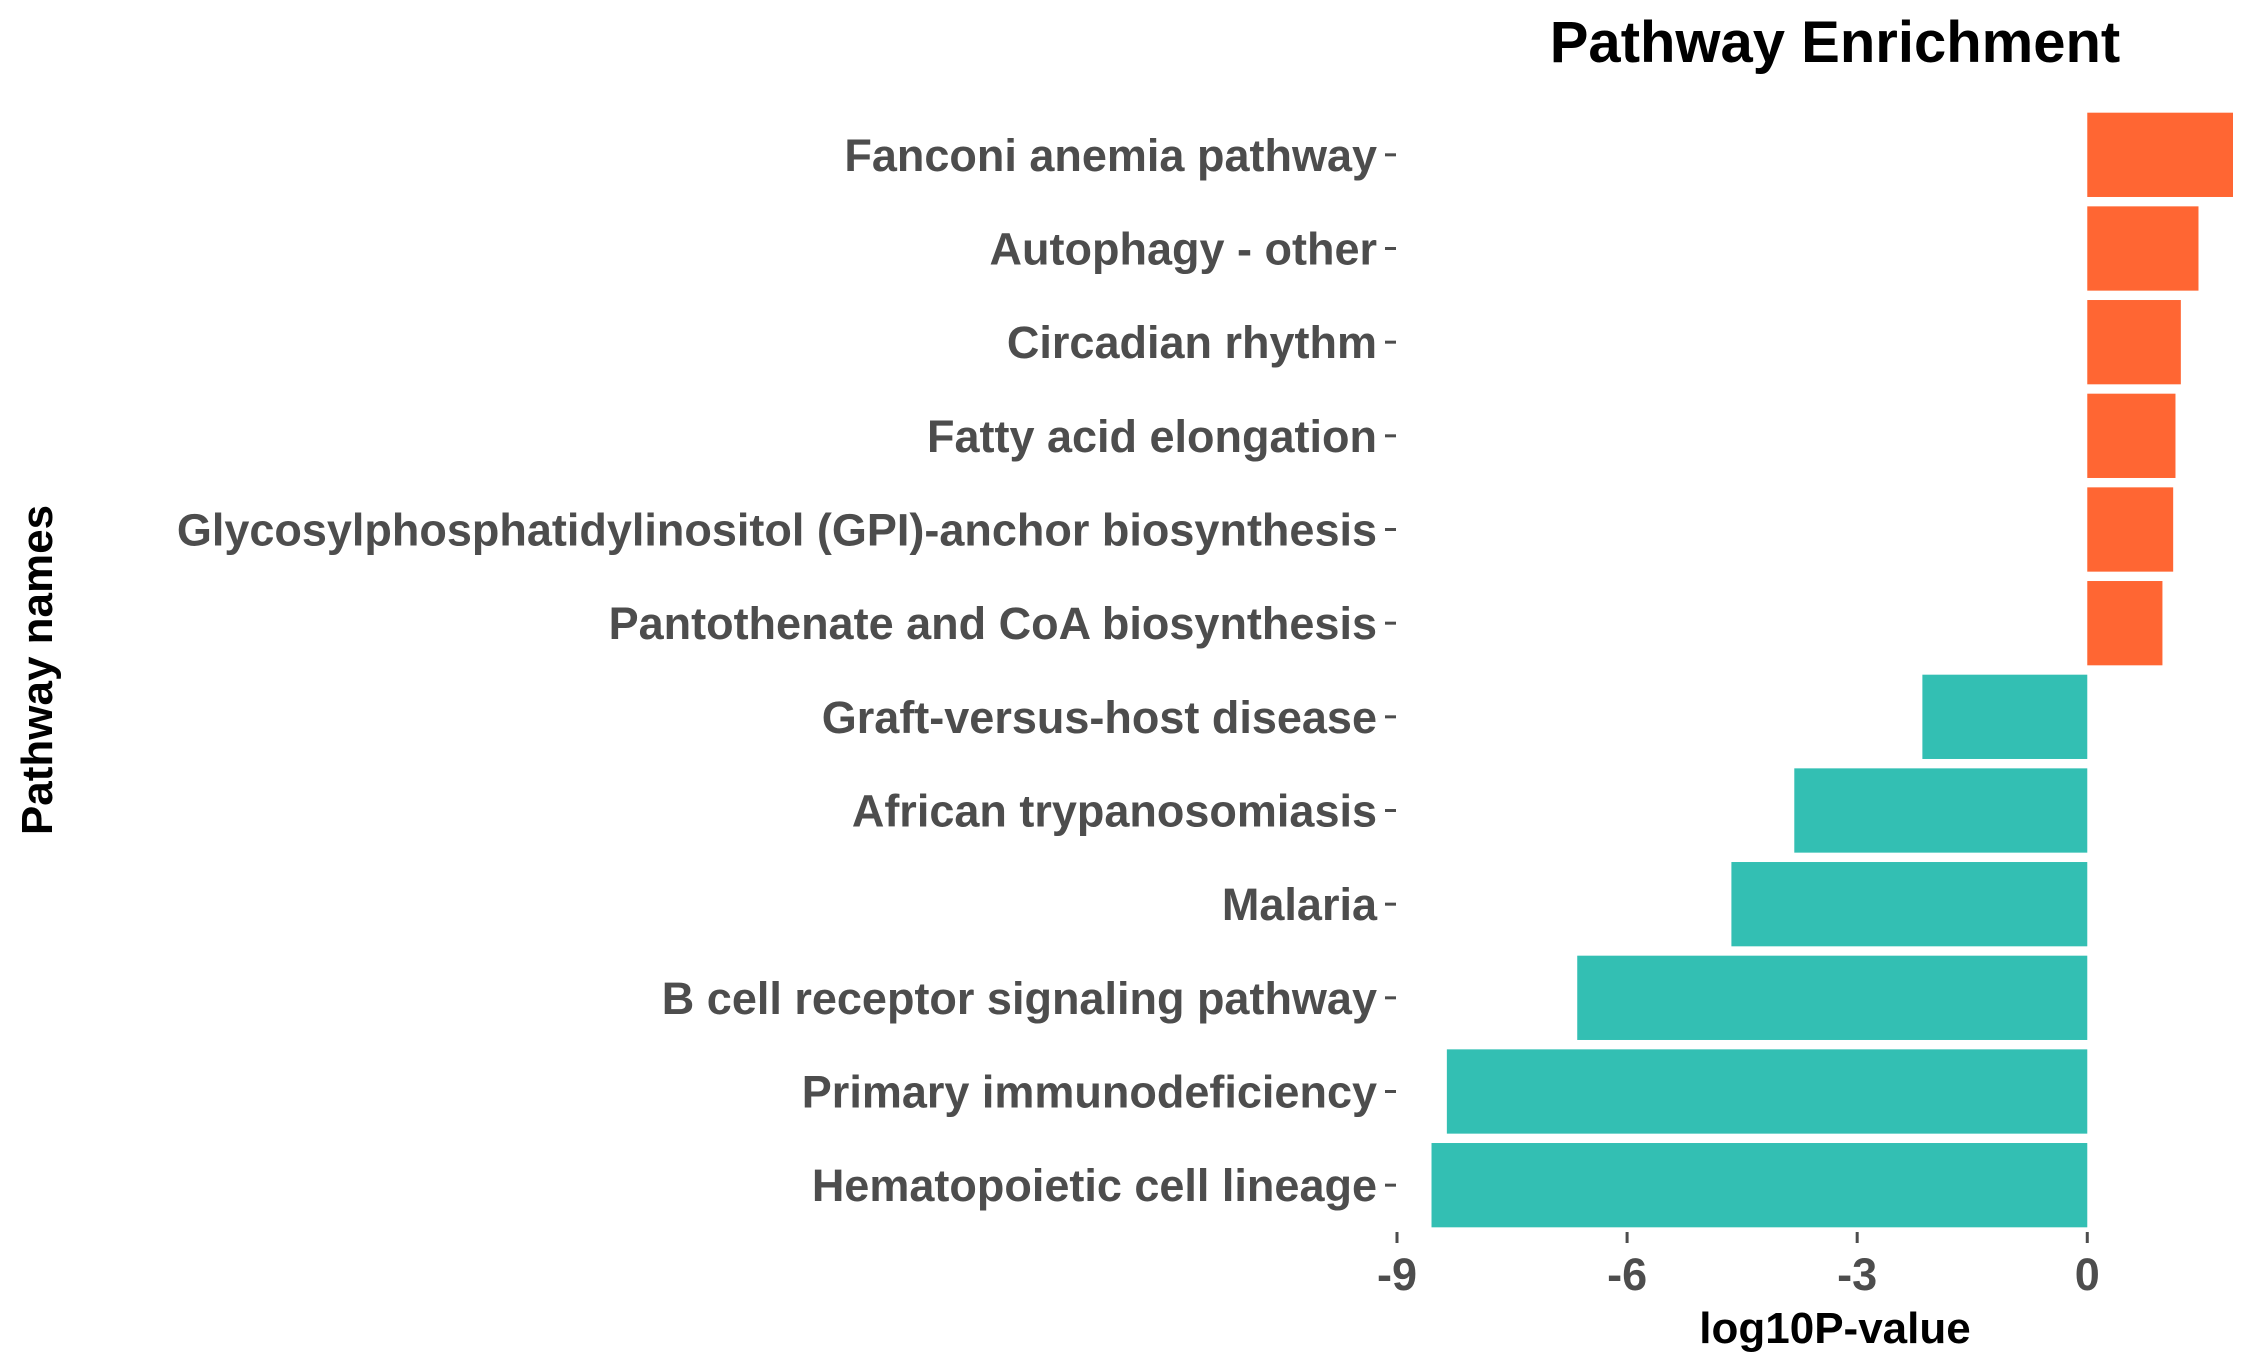 This screenshot has width=2262, height=1355. Describe the element at coordinates (1857, 1274) in the screenshot. I see `x-tick-label: -3` at that location.